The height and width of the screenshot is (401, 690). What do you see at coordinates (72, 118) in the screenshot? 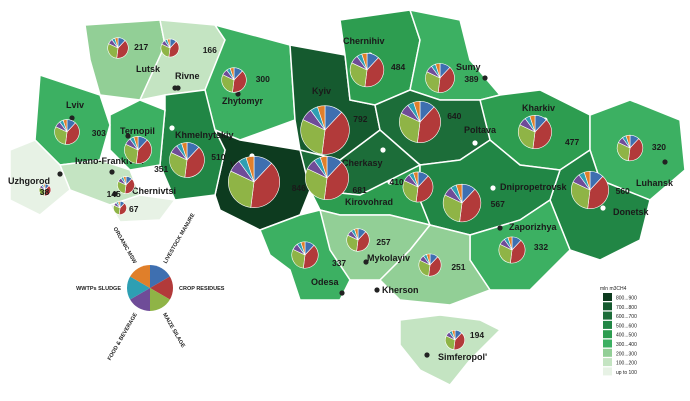
I see `city-dot-lviv` at bounding box center [72, 118].